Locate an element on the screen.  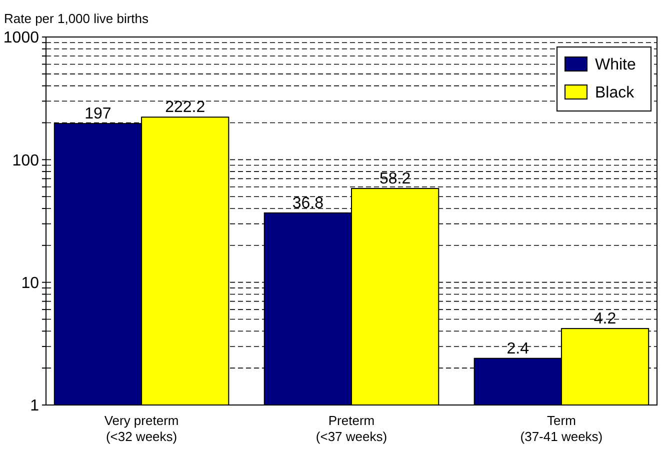
y-tick-label: 1 is located at coordinates (35, 406).